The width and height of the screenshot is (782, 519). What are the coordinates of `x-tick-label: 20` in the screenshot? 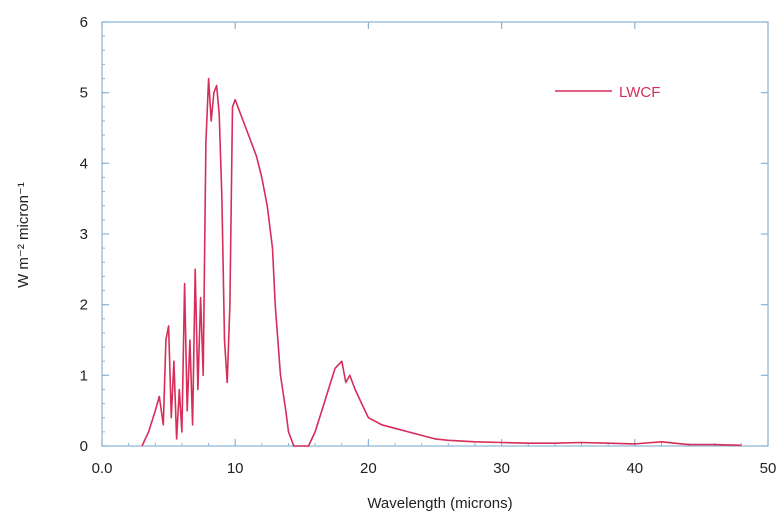 It's located at (368, 468).